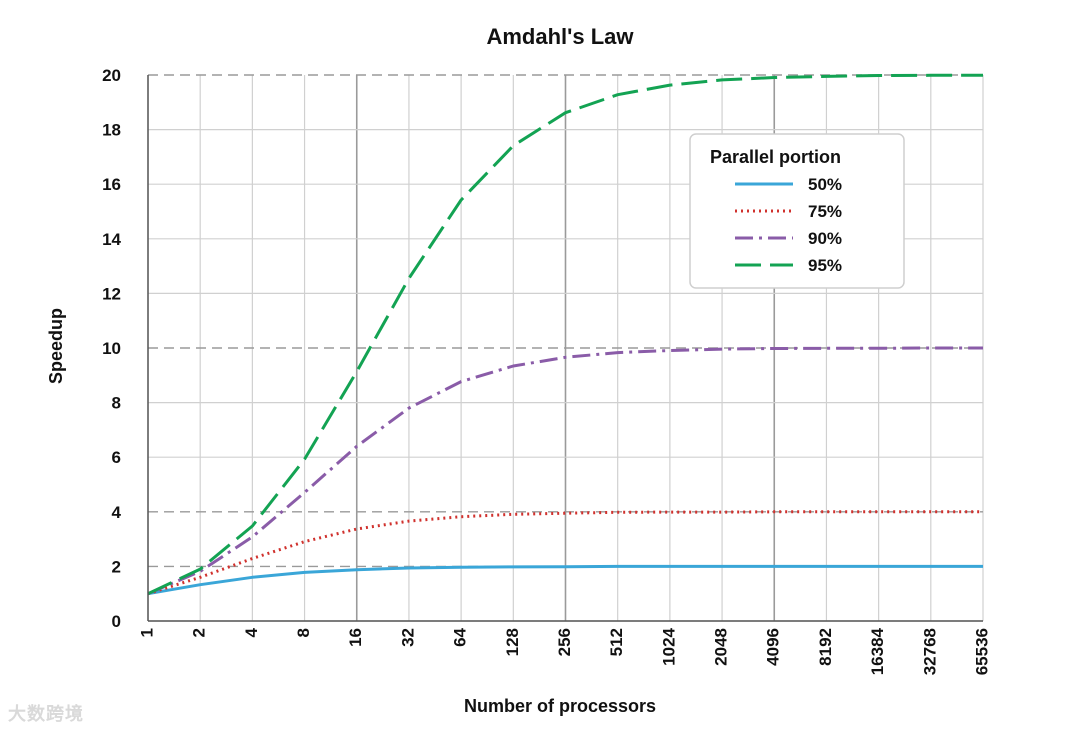 The width and height of the screenshot is (1080, 735). Describe the element at coordinates (303, 632) in the screenshot. I see `x-tick-label: 8` at that location.